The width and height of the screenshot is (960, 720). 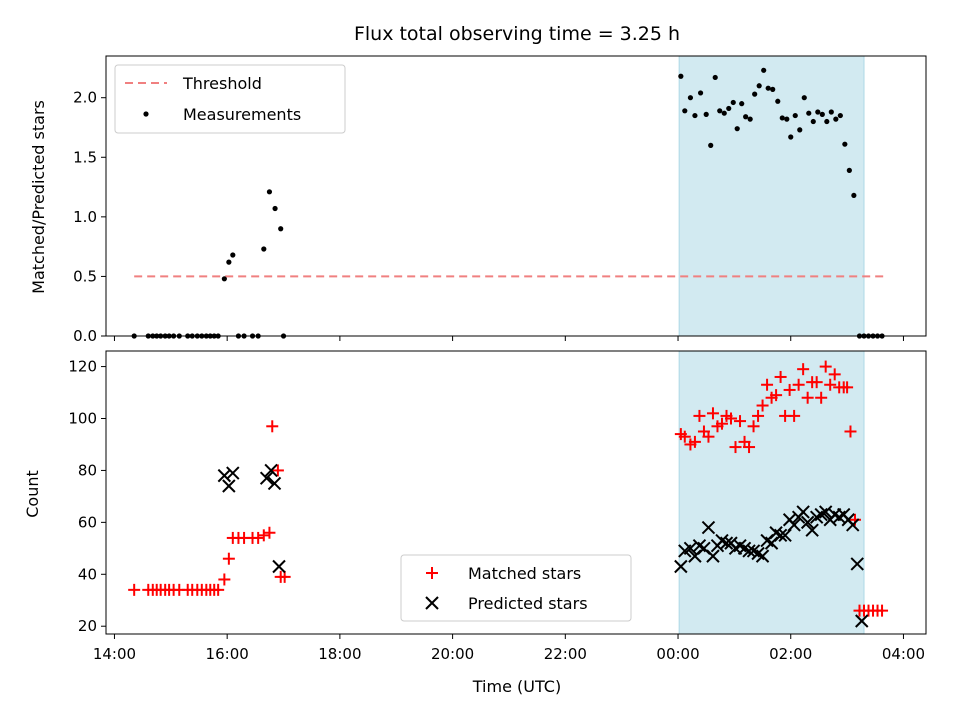 What do you see at coordinates (87, 574) in the screenshot?
I see `bottom-y-tick-label: 40` at bounding box center [87, 574].